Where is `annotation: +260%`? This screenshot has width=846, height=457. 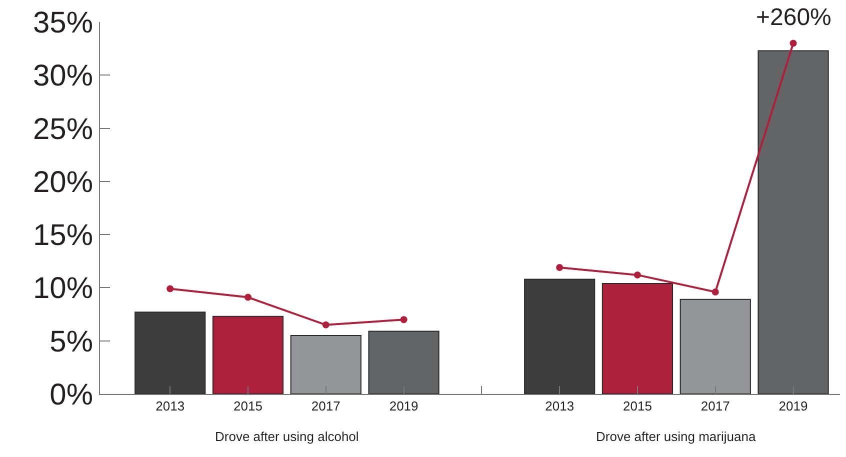 annotation: +260% is located at coordinates (794, 17).